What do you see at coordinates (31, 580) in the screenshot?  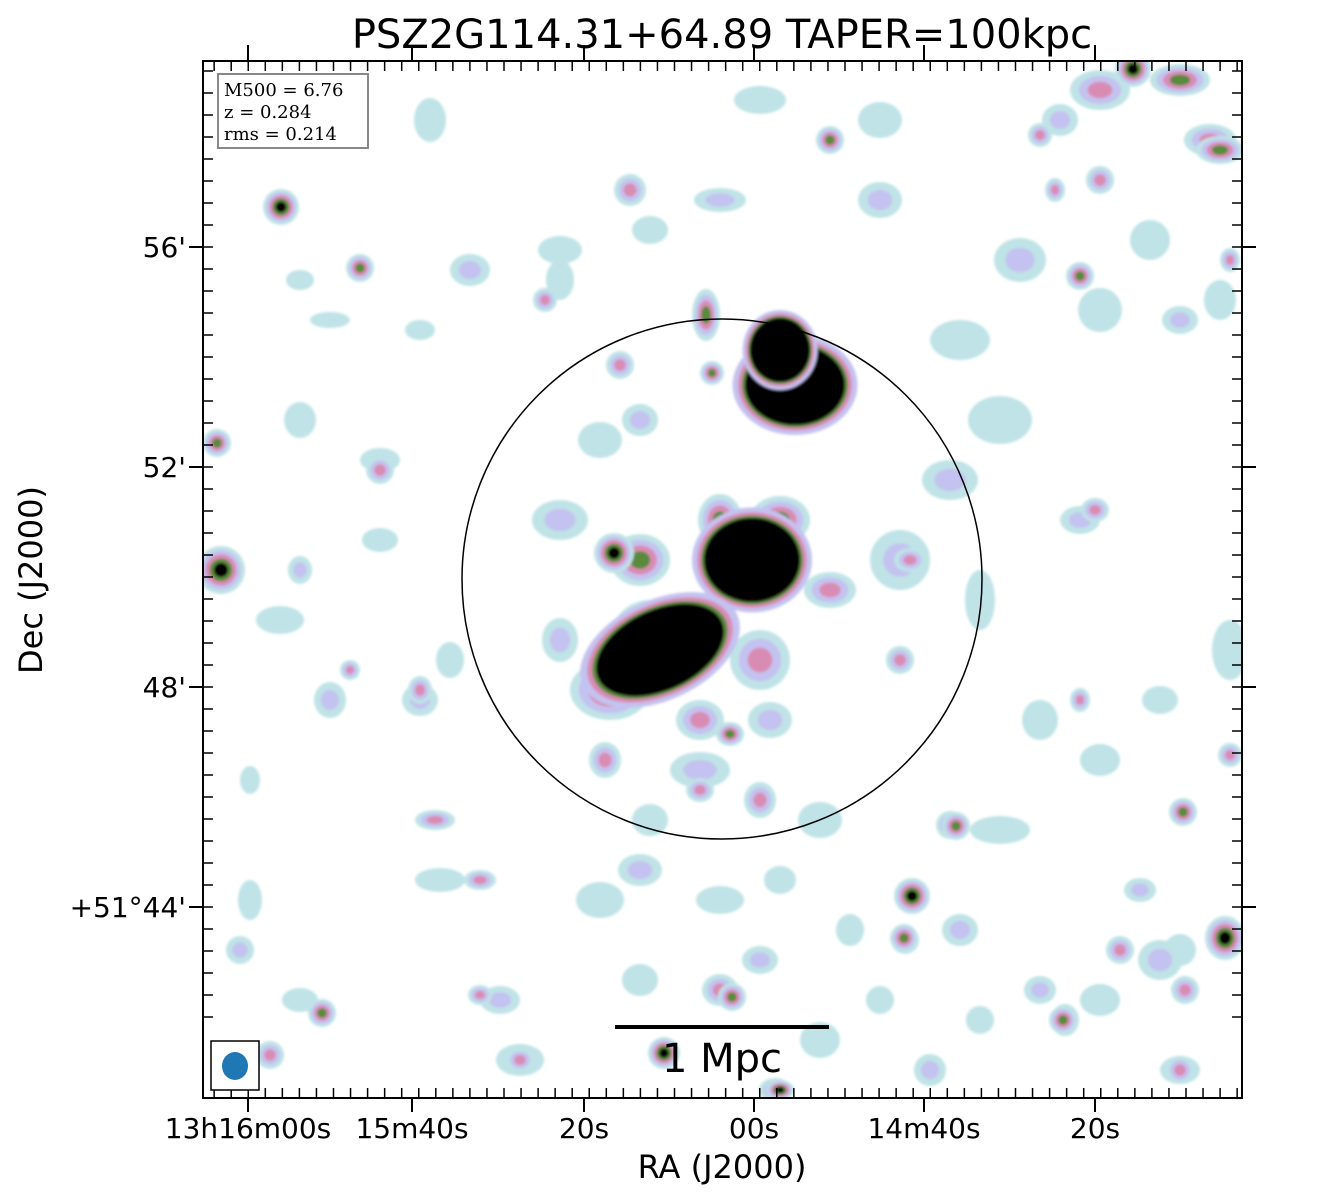 I see `y-axis-label: Dec (J2000)` at bounding box center [31, 580].